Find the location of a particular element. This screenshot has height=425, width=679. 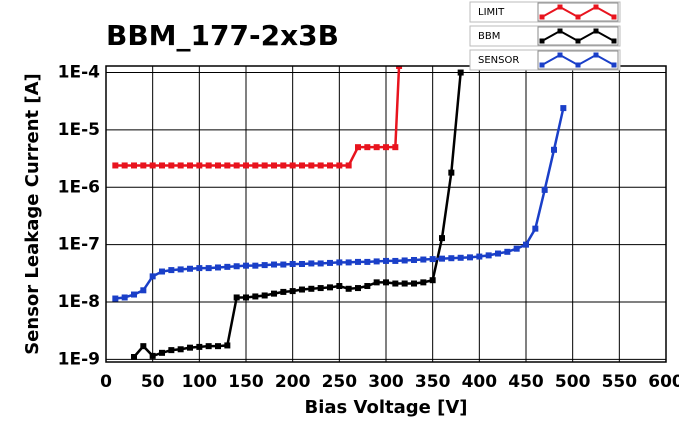

legend: LIMIT BBM SENSOR is located at coordinates (545, 36).